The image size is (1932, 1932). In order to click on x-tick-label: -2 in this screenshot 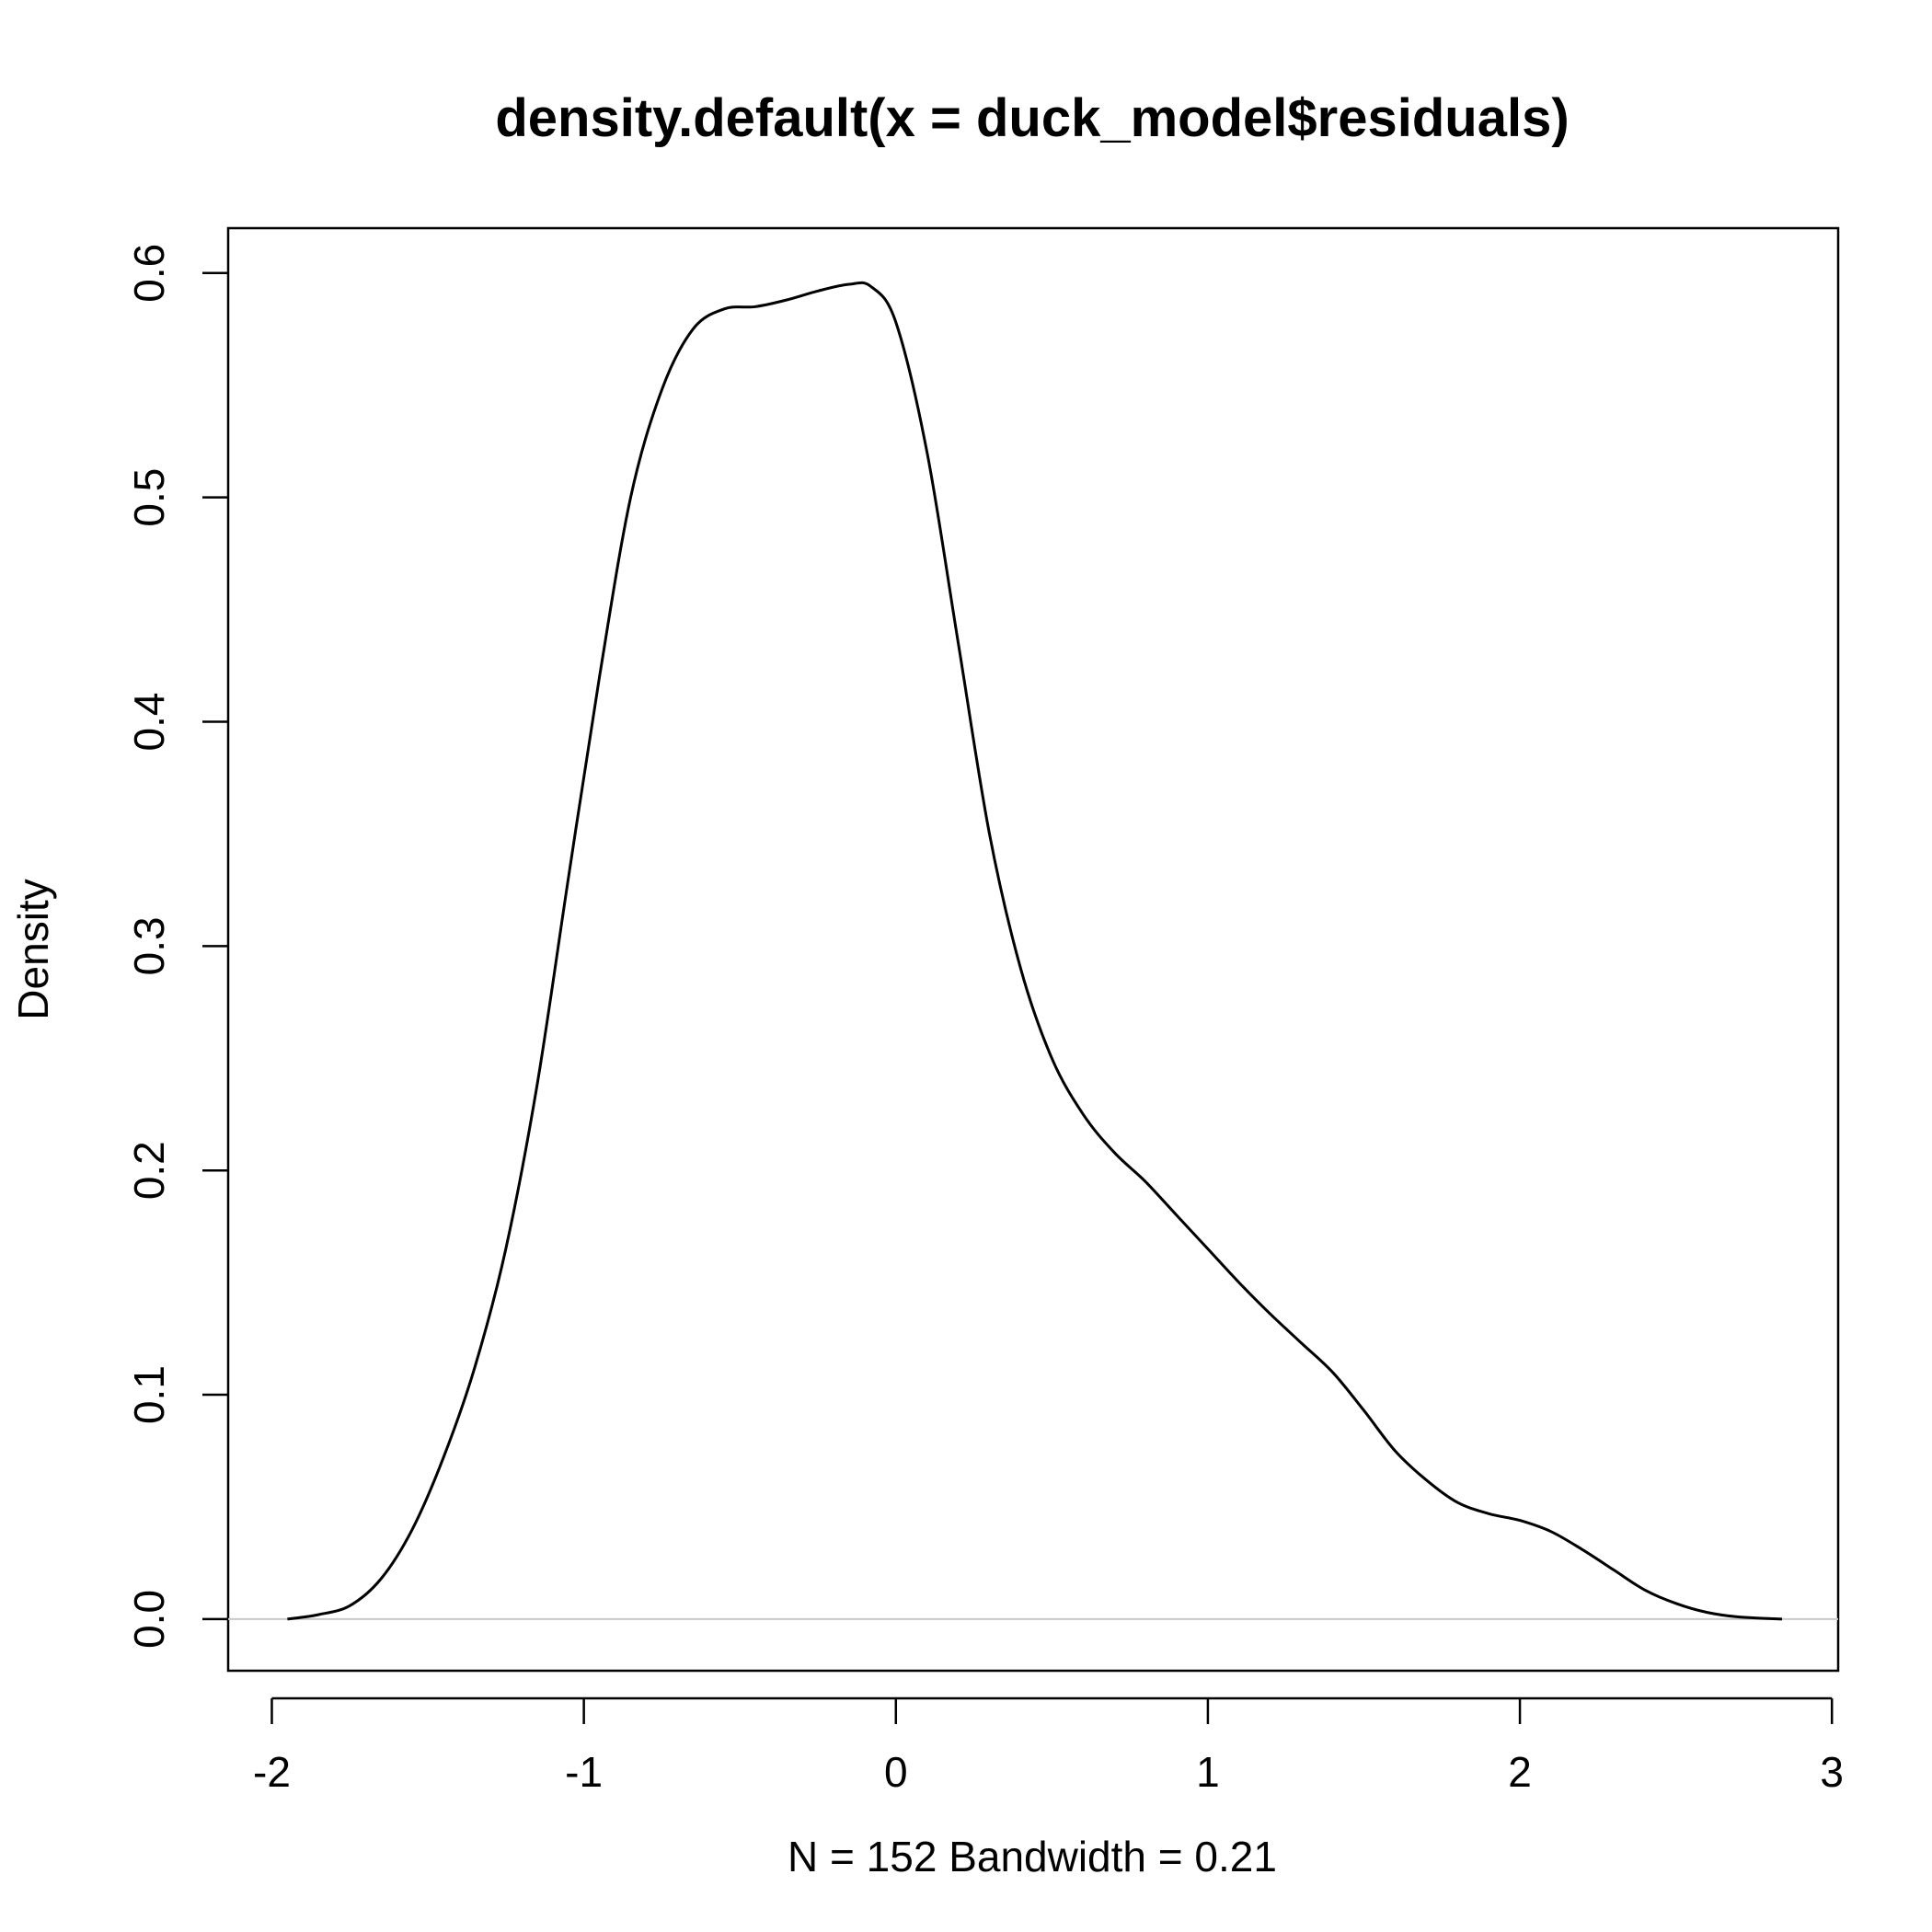, I will do `click(272, 1772)`.